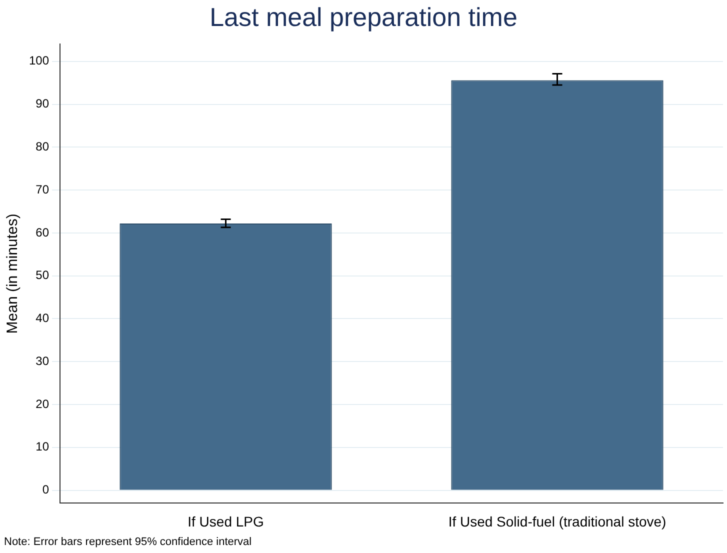 The height and width of the screenshot is (553, 727). What do you see at coordinates (43, 189) in the screenshot?
I see `y-tick-label: 70` at bounding box center [43, 189].